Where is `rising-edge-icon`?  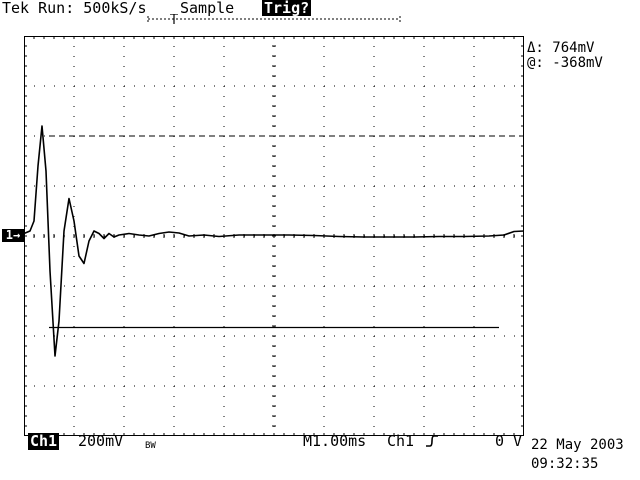 rising-edge-icon is located at coordinates (432, 441).